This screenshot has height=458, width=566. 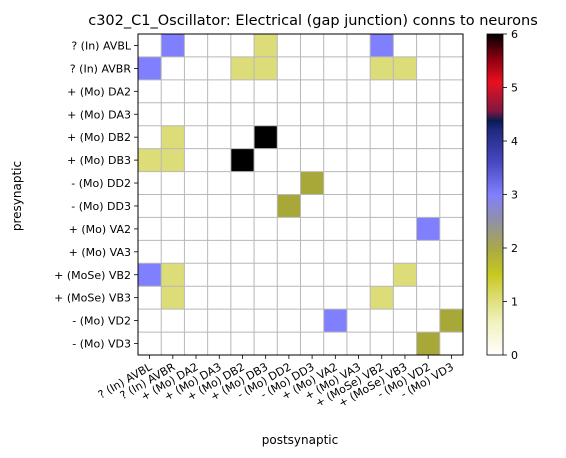 What do you see at coordinates (514, 34) in the screenshot?
I see `colorbar-tick-label: 6` at bounding box center [514, 34].